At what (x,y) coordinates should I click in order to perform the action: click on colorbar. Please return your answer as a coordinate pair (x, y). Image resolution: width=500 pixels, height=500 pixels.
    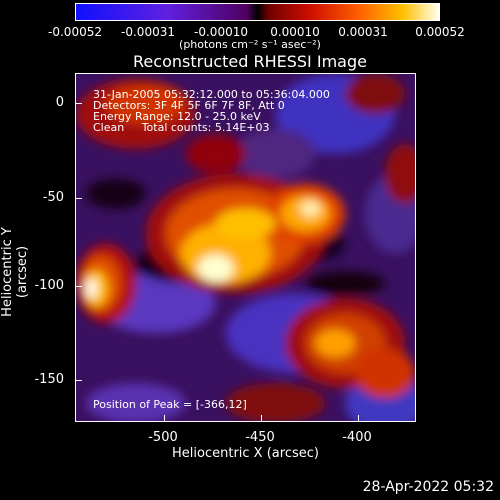
    Looking at the image, I should click on (257, 12).